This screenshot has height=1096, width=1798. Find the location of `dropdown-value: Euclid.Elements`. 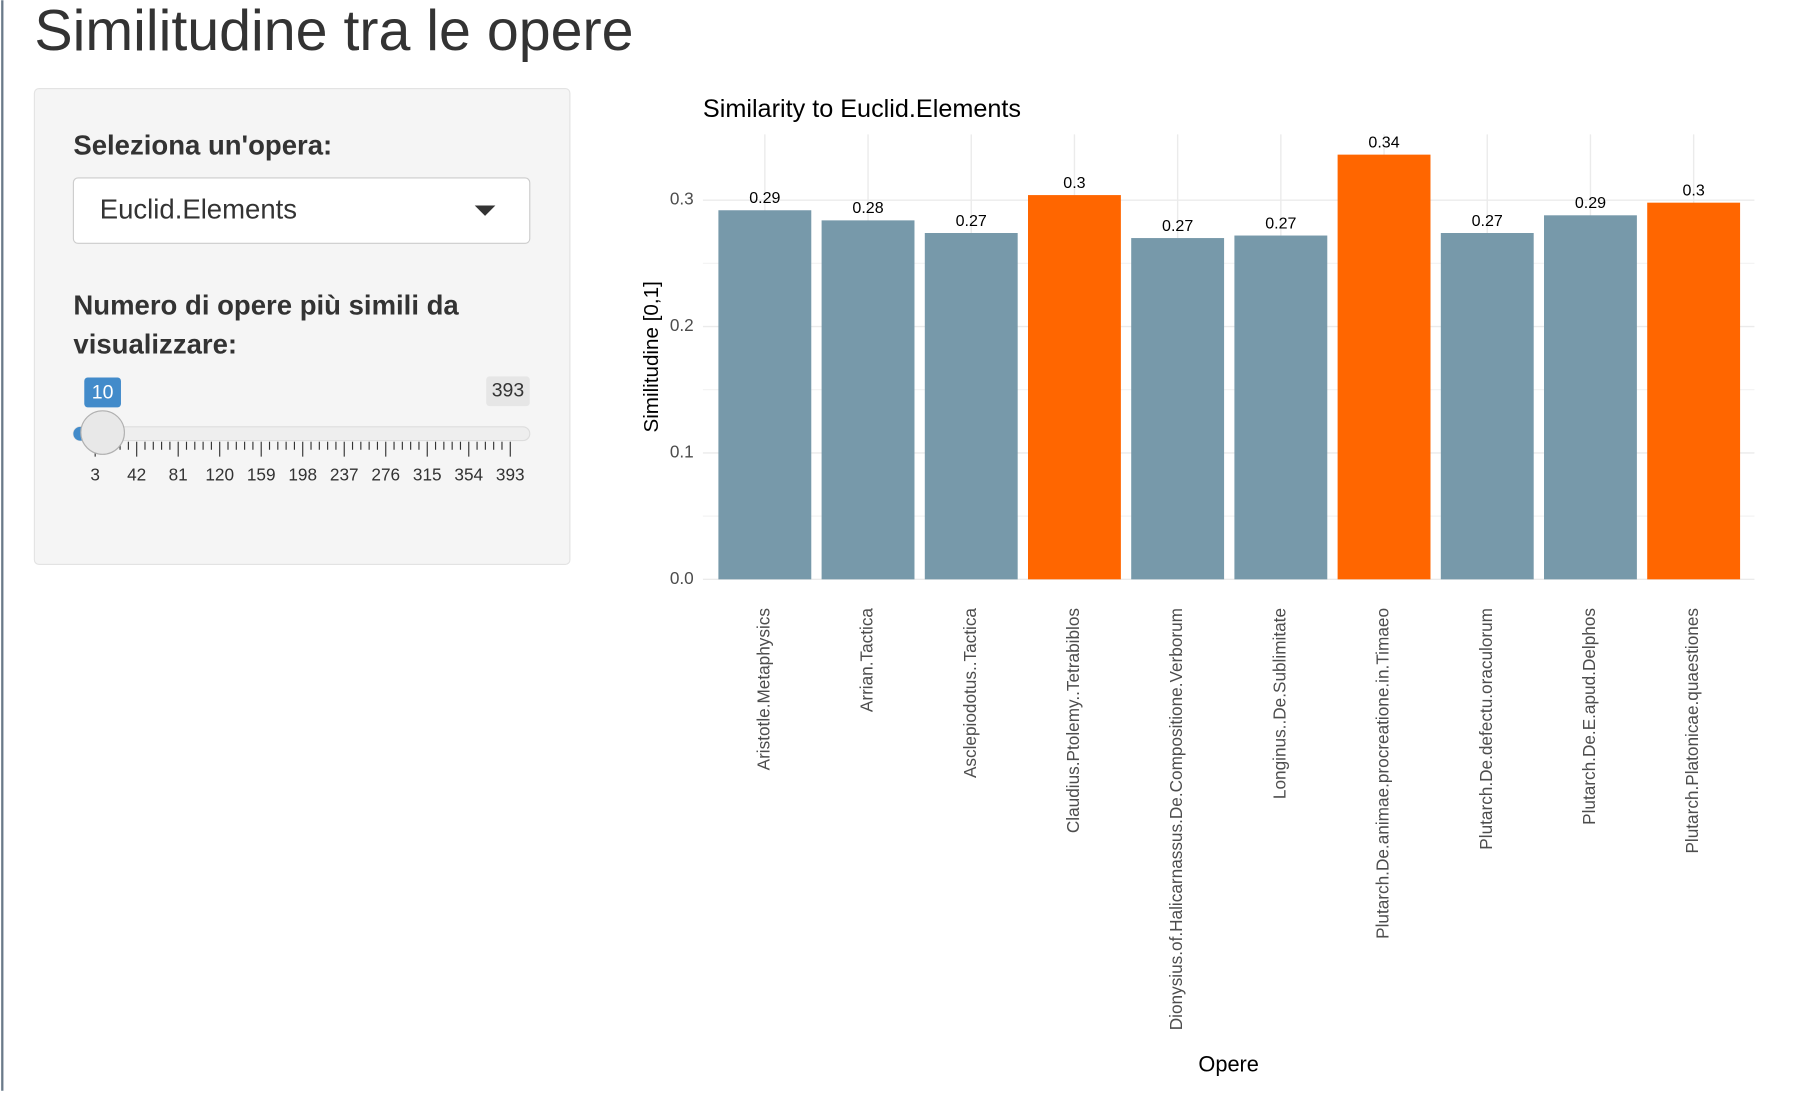

dropdown-value: Euclid.Elements is located at coordinates (198, 209).